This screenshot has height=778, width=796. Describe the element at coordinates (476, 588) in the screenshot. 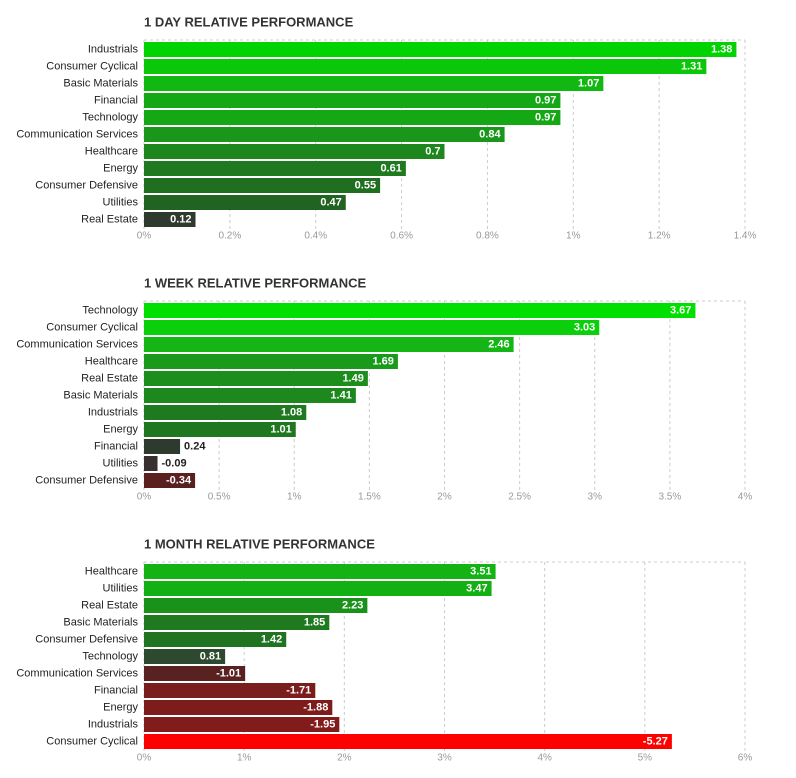

I see `value-label: 3.47` at that location.